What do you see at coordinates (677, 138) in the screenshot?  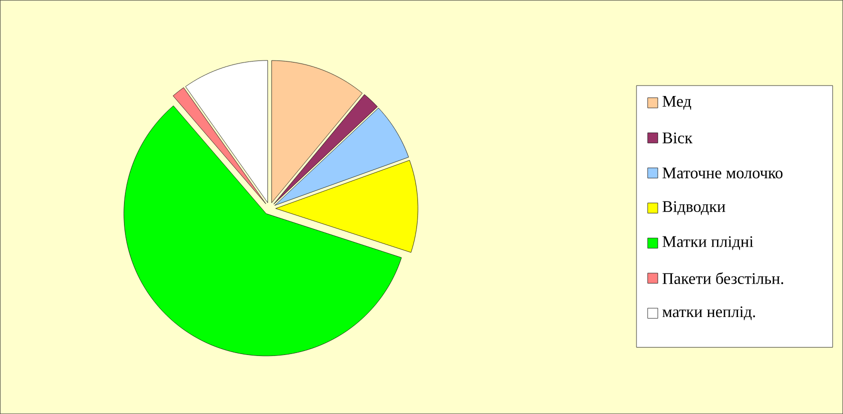 I see `legend-label: Віск` at bounding box center [677, 138].